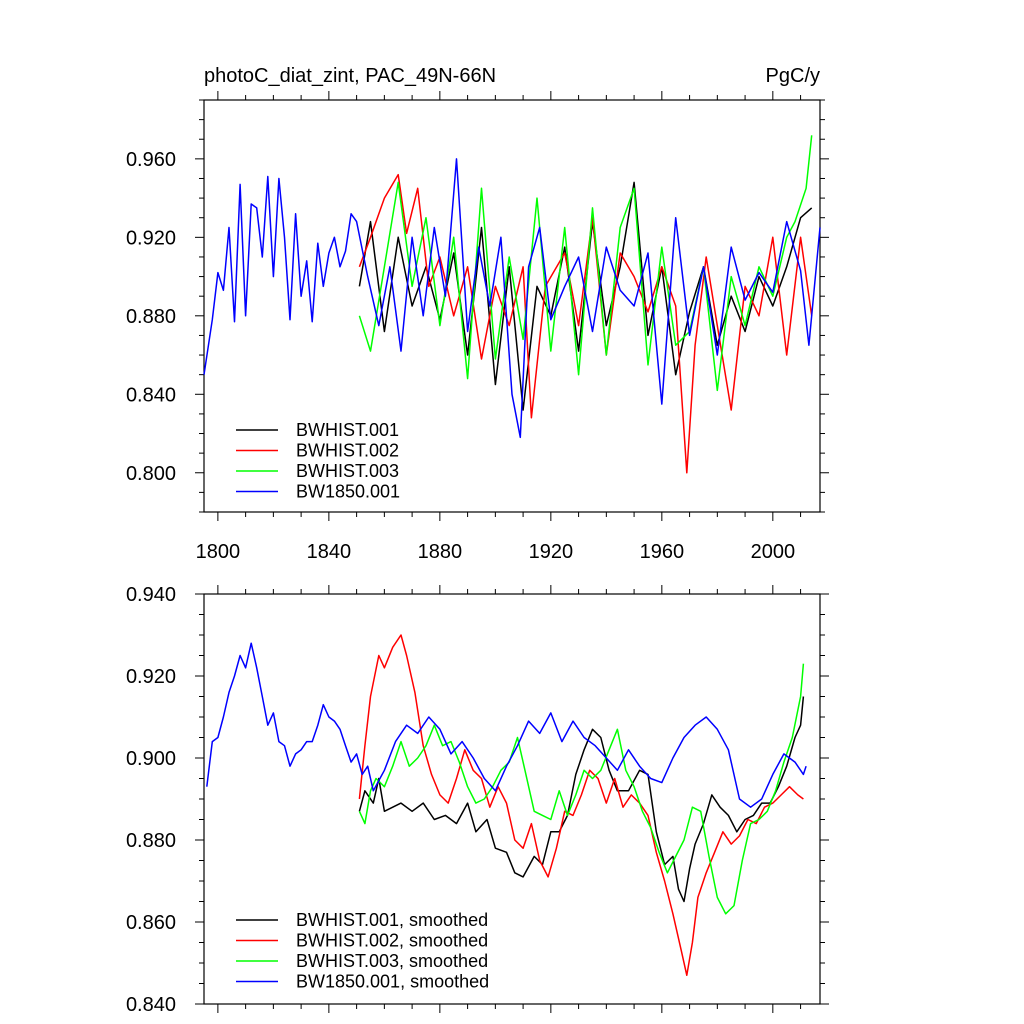 Image resolution: width=1024 pixels, height=1024 pixels. I want to click on top-legend-label: BWHIST.002, so click(347, 451).